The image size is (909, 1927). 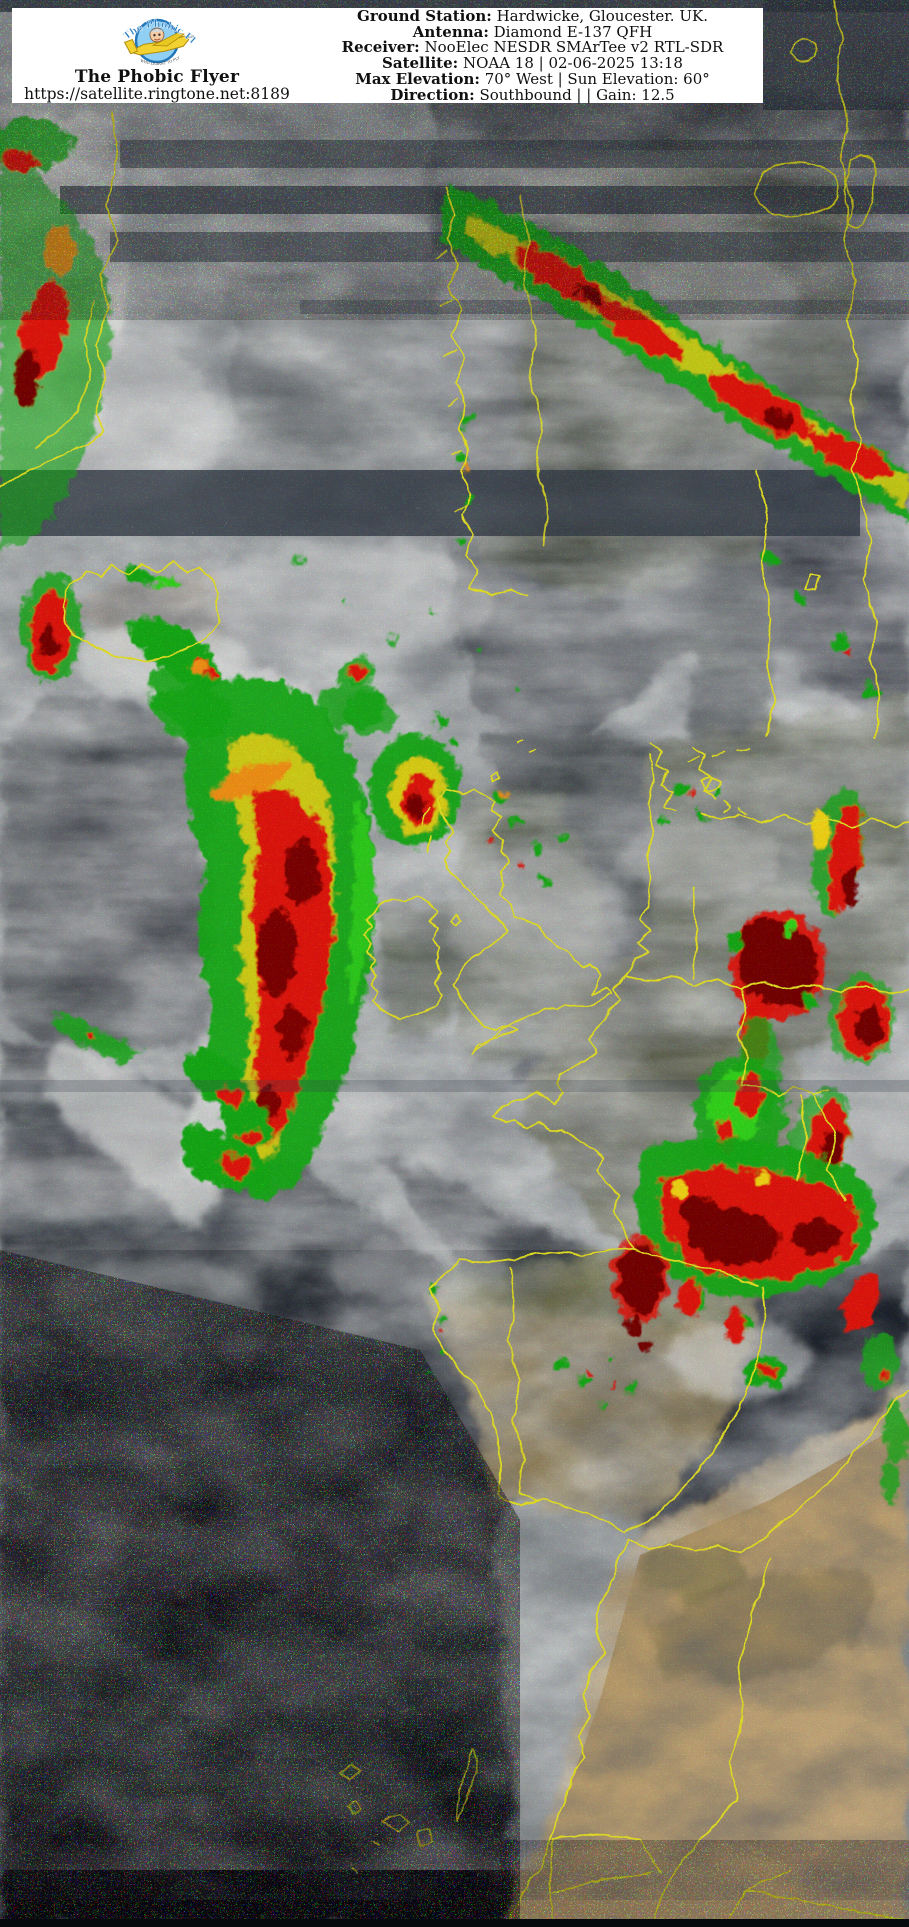 I want to click on logo-airplane, so click(x=159, y=41).